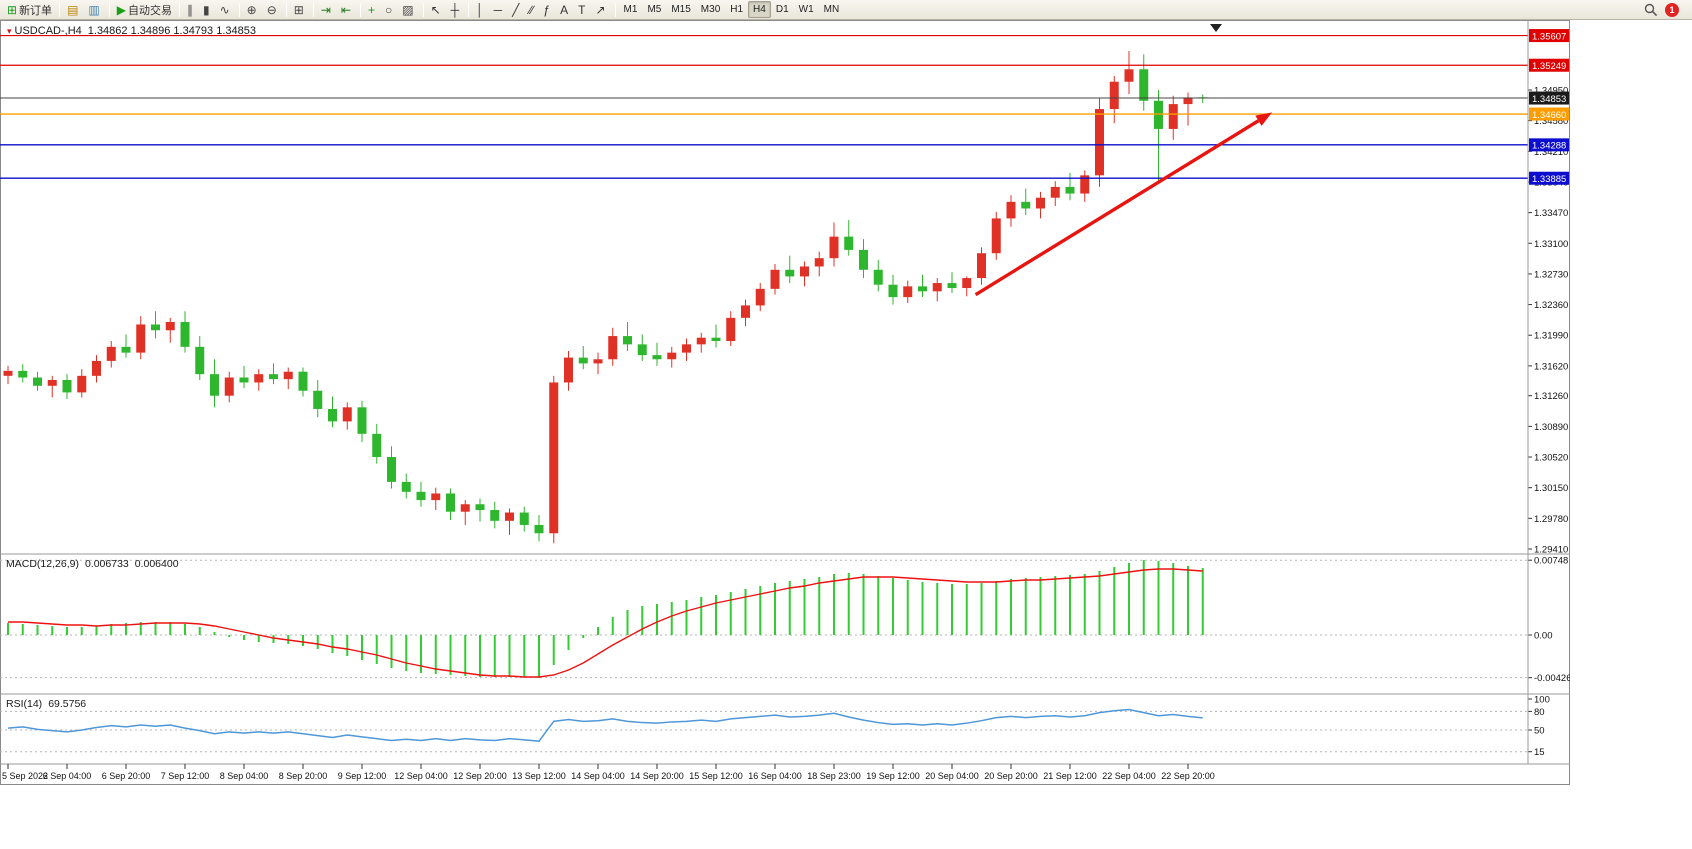 The image size is (1692, 849). I want to click on channel-icon: ∕∕, so click(531, 9).